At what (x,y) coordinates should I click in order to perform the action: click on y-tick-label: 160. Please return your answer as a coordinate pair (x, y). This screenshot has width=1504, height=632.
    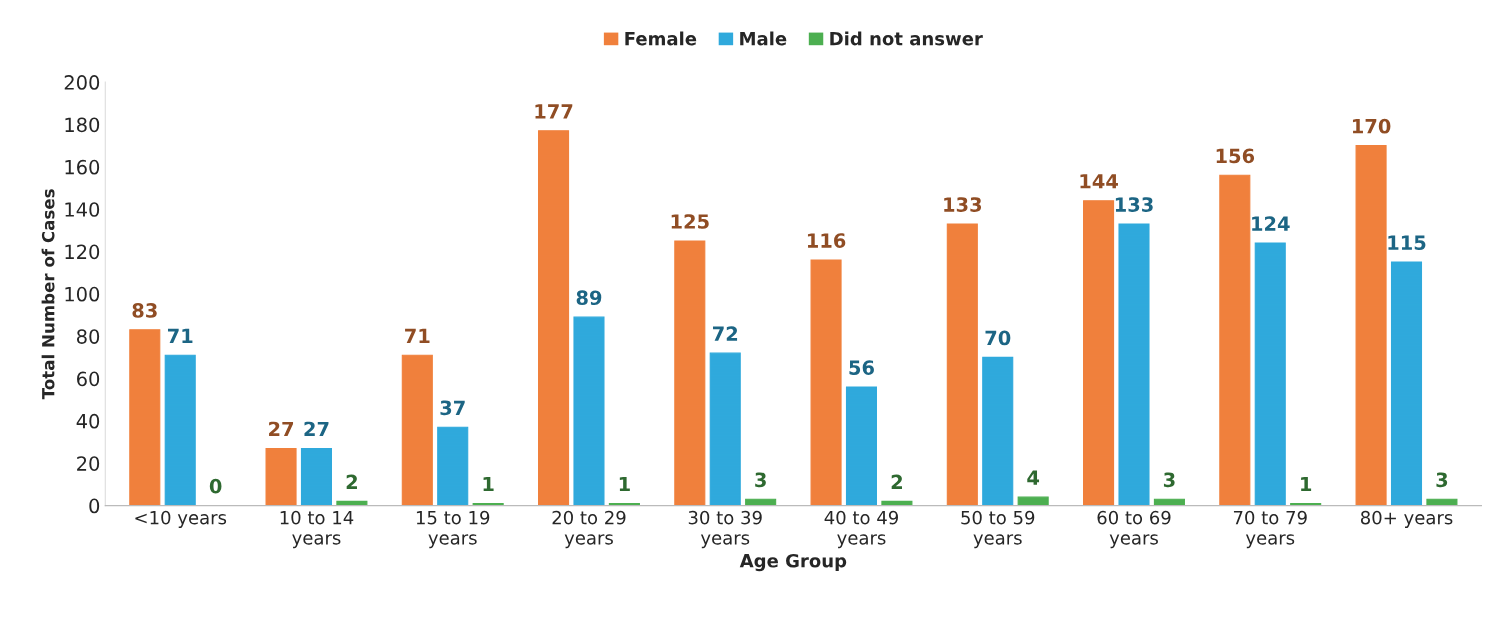
    Looking at the image, I should click on (82, 167).